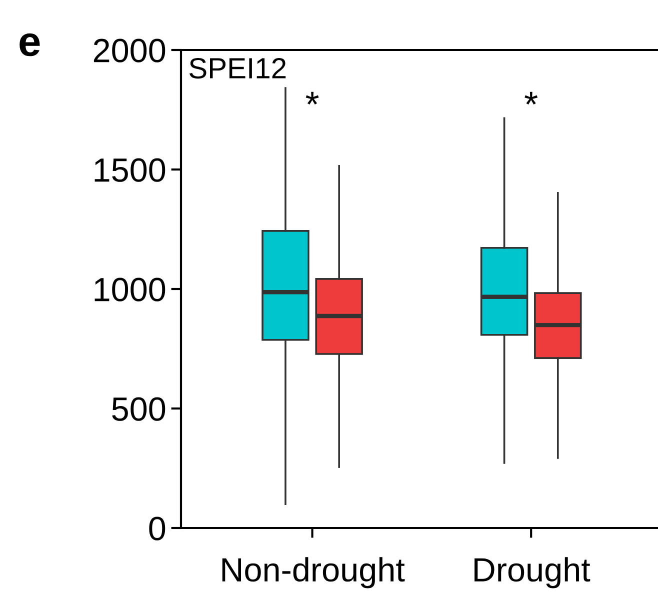 This screenshot has width=658, height=603. What do you see at coordinates (313, 572) in the screenshot?
I see `x-tick-label: Non-drought` at bounding box center [313, 572].